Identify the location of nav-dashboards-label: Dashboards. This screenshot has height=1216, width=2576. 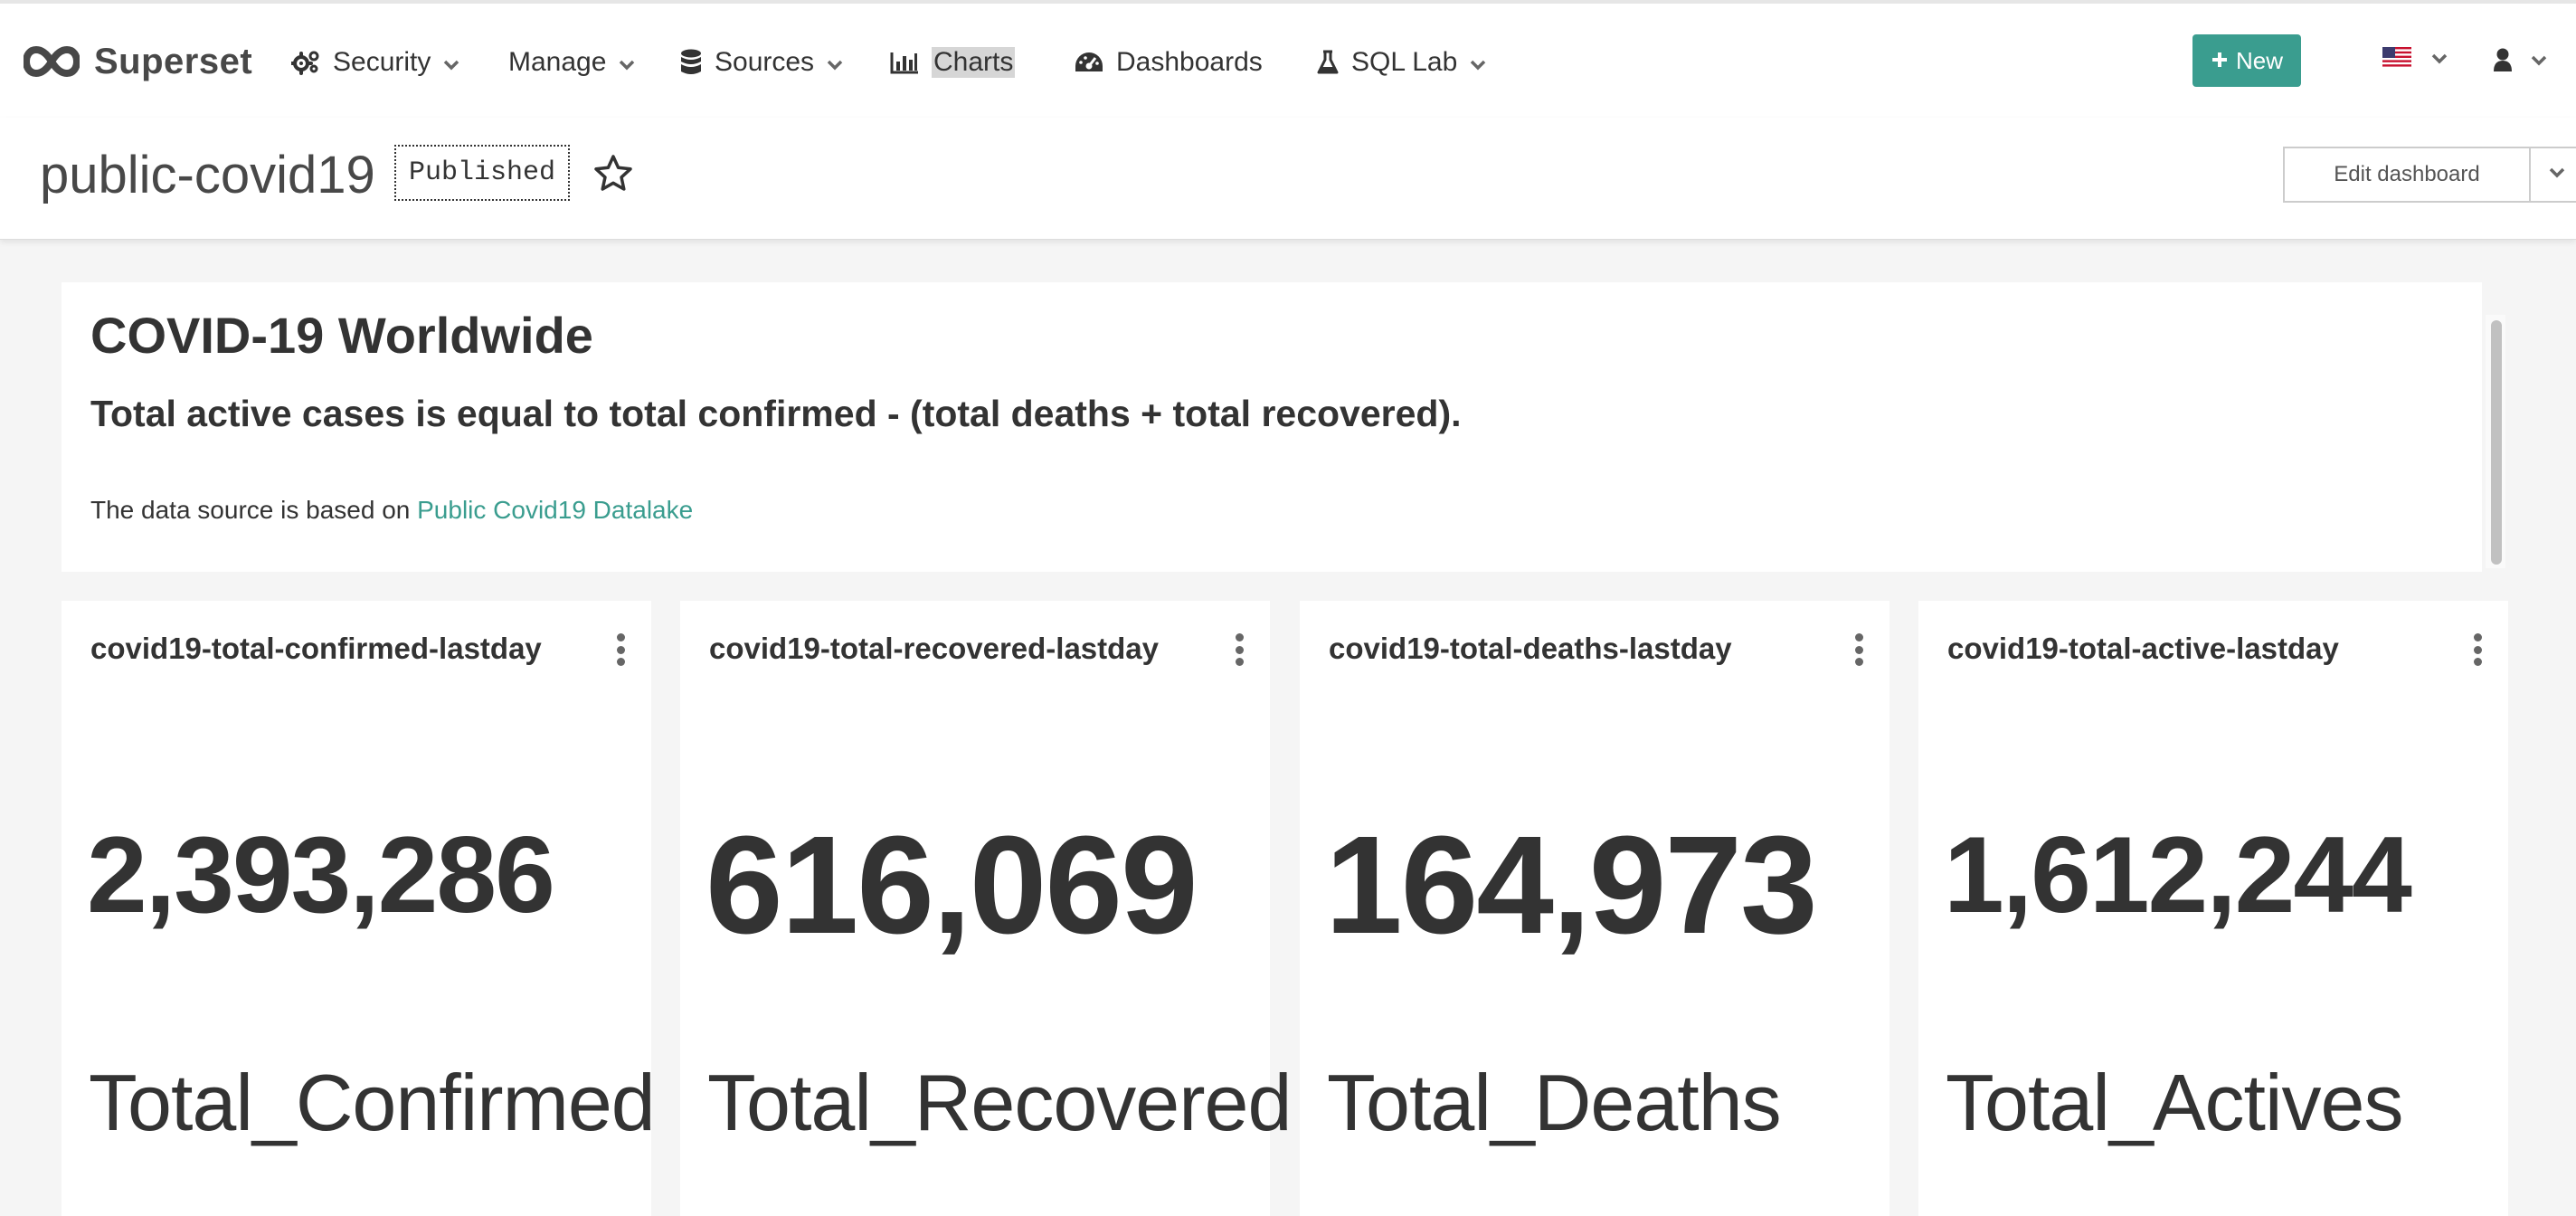
(1189, 62).